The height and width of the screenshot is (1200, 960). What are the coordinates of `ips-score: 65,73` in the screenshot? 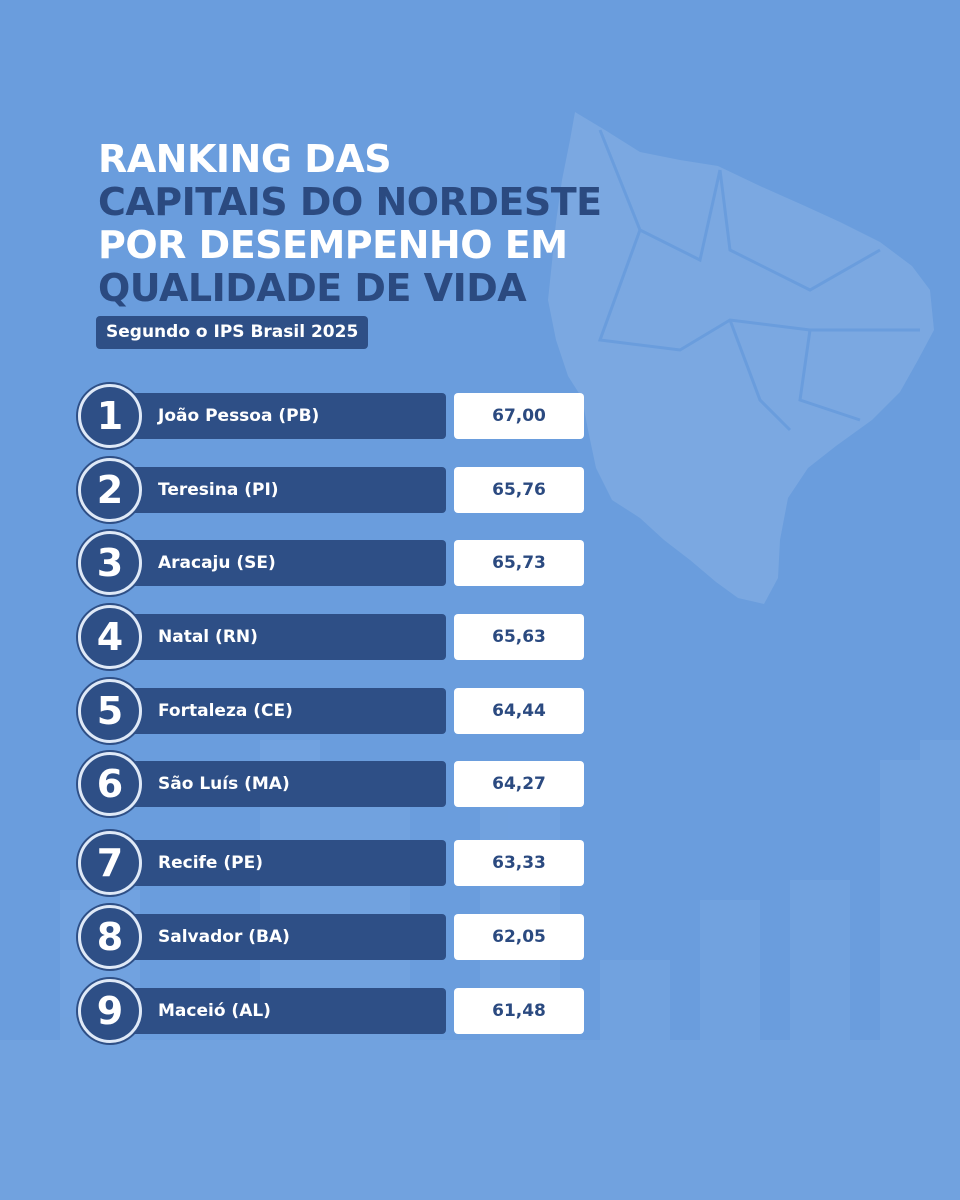 It's located at (519, 563).